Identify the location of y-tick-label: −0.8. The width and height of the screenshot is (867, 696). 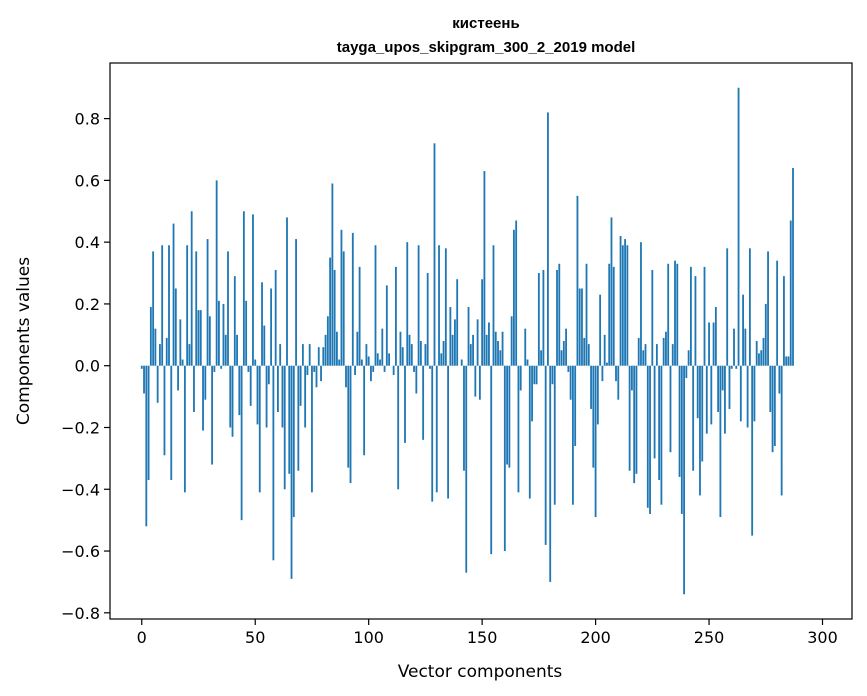
(80, 613).